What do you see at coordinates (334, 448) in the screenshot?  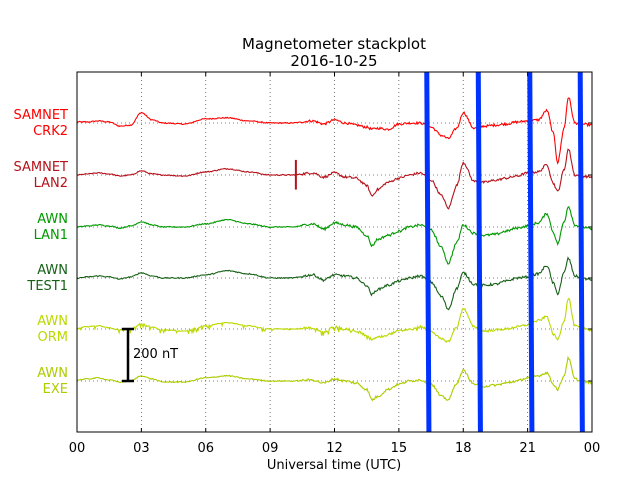 I see `x-tick-label: 12` at bounding box center [334, 448].